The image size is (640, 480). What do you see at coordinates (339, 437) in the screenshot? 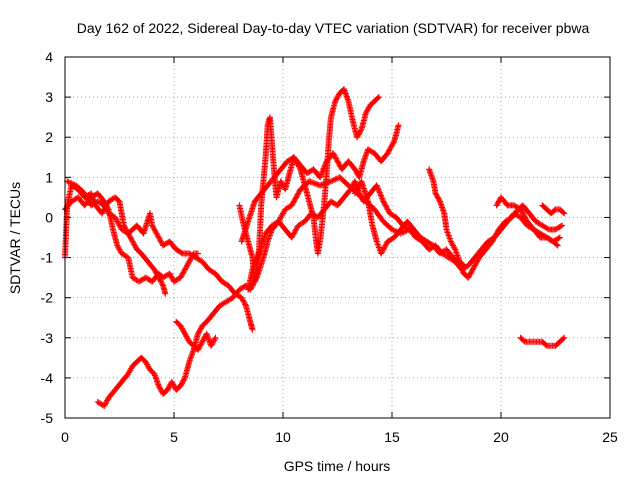
I see `x-tick-labels: 0 5 10 15 20 25` at bounding box center [339, 437].